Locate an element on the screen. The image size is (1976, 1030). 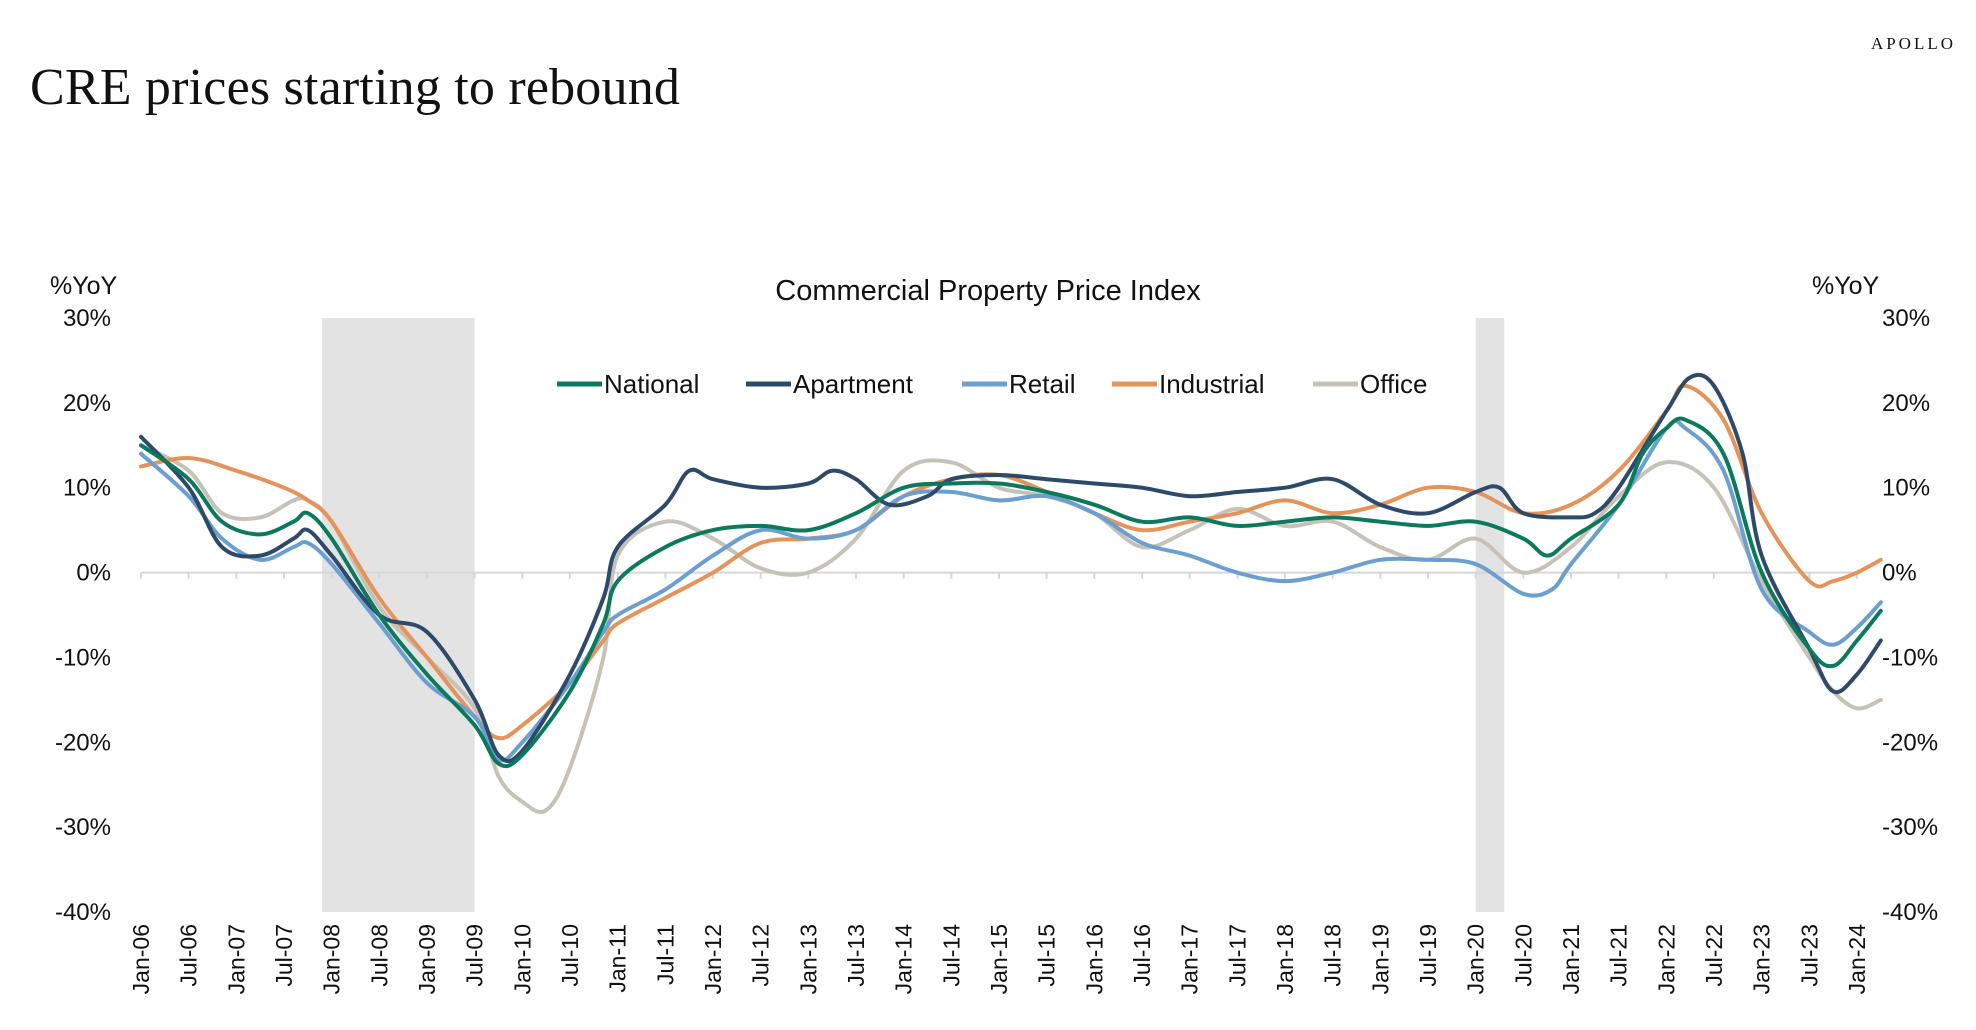
y-tick-label-left: 20% is located at coordinates (87, 403).